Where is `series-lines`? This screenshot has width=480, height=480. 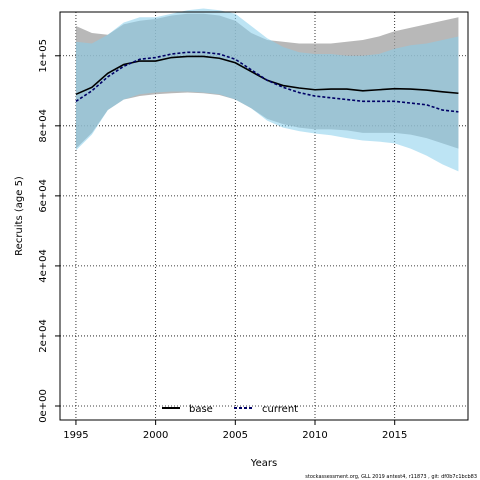 series-lines is located at coordinates (267, 82).